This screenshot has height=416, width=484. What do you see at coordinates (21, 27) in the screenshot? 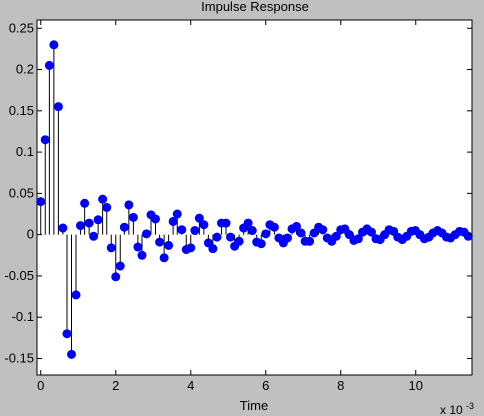
I see `y-tick-label: 0.25` at bounding box center [21, 27].